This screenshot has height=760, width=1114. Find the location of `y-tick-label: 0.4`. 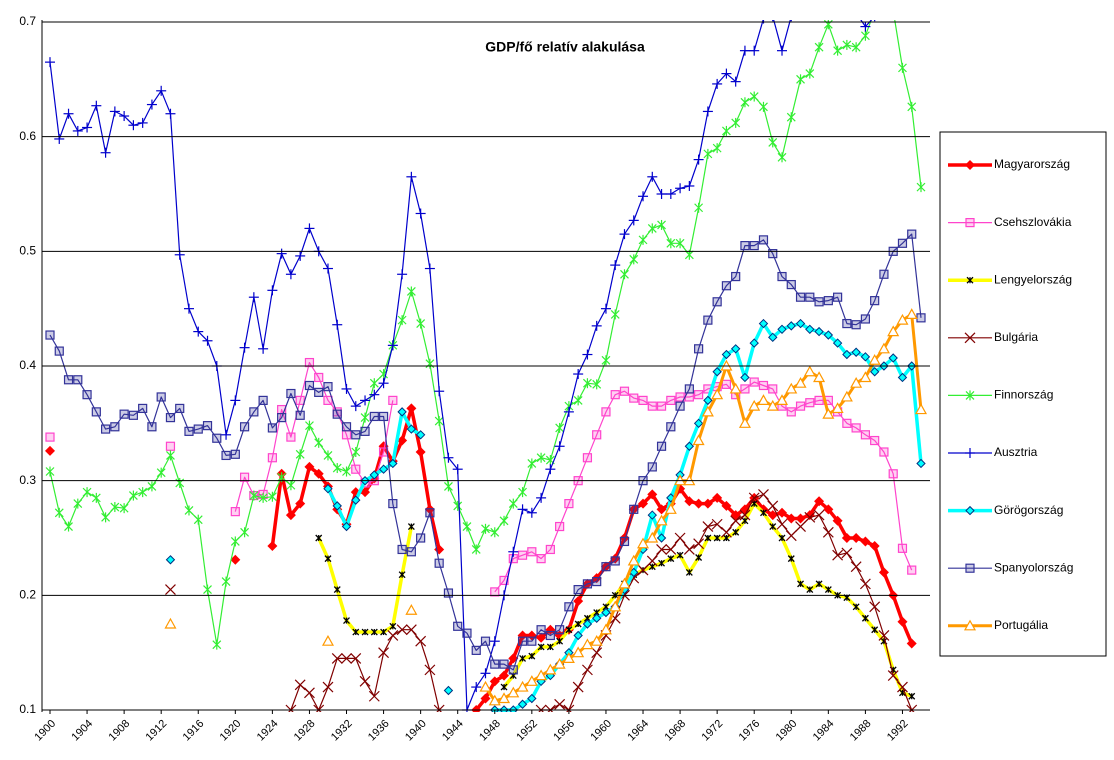

y-tick-label: 0.4 is located at coordinates (27, 365).